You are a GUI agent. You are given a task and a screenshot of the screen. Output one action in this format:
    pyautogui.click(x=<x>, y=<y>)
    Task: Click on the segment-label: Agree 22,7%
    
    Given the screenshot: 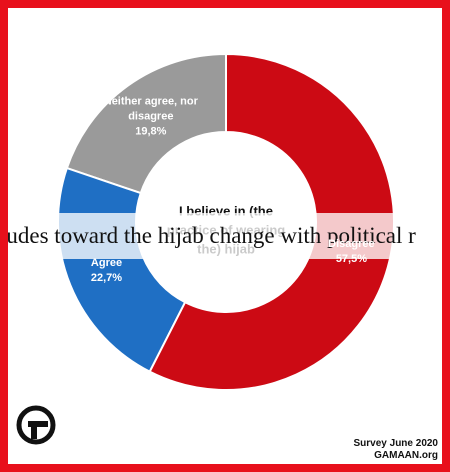 What is the action you would take?
    pyautogui.click(x=107, y=271)
    